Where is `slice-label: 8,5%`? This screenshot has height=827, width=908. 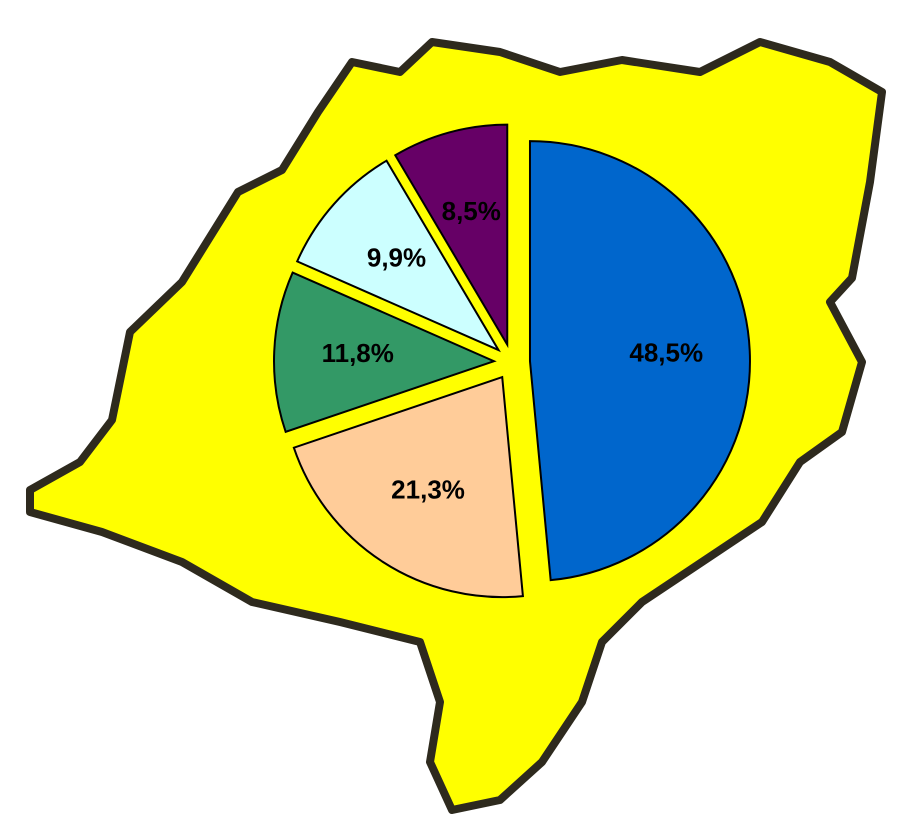
slice-label: 8,5% is located at coordinates (471, 211).